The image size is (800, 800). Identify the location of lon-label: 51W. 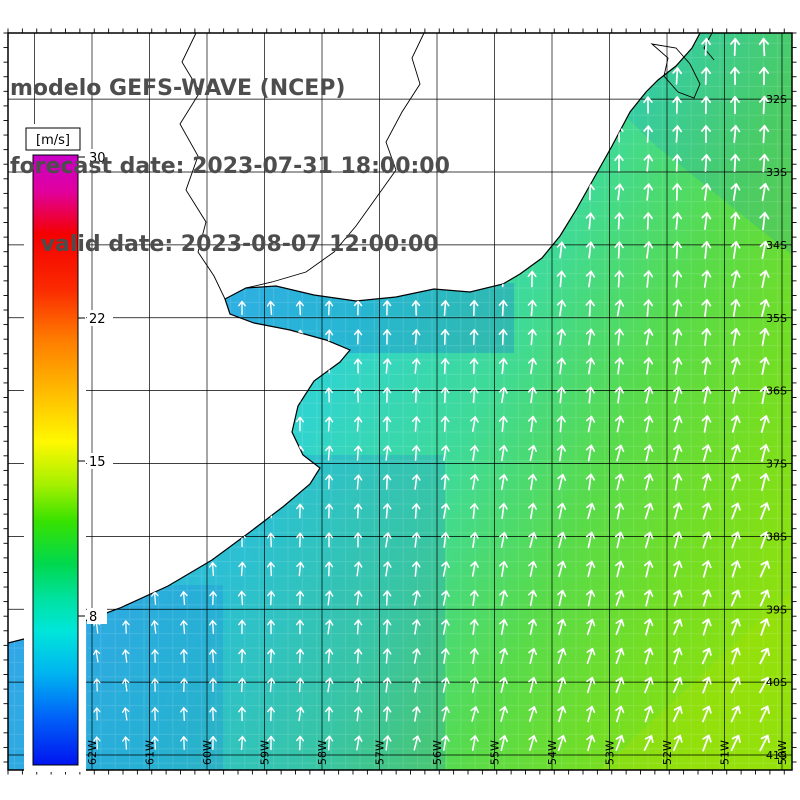
(725, 752).